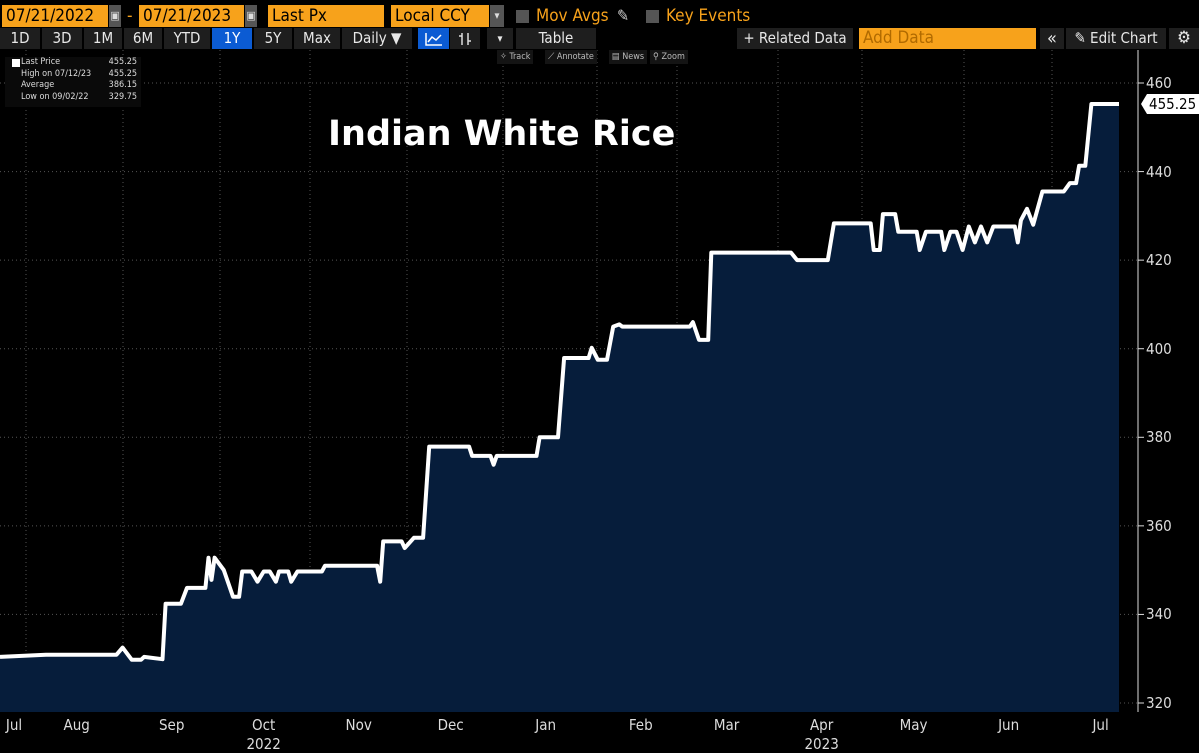  What do you see at coordinates (1124, 38) in the screenshot?
I see `edit-chart-label: Edit Chart` at bounding box center [1124, 38].